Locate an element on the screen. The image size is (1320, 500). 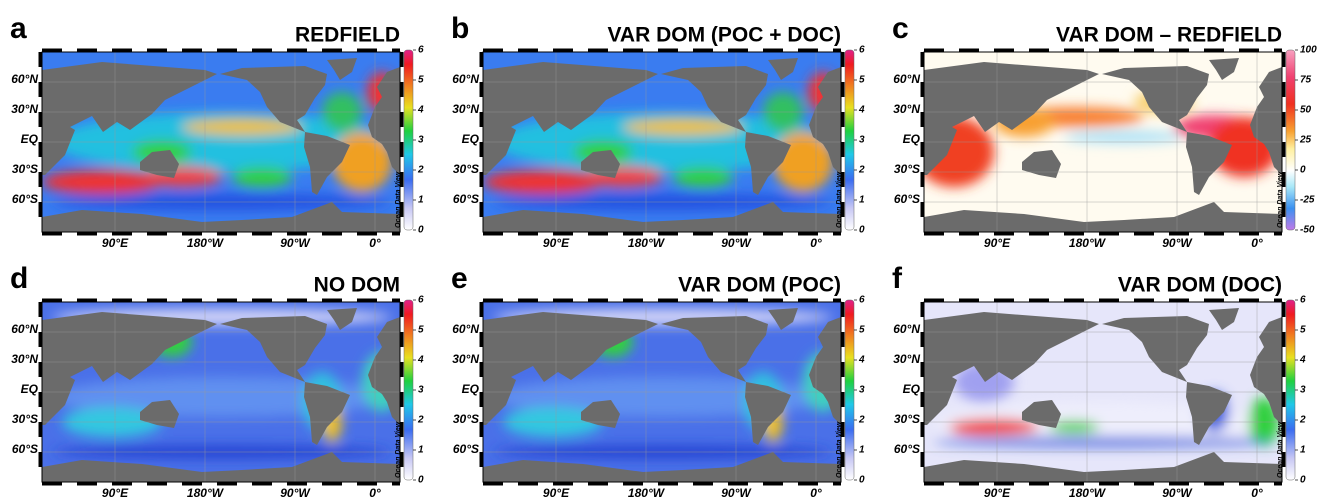
lon-label: 90°E is located at coordinates (556, 243).